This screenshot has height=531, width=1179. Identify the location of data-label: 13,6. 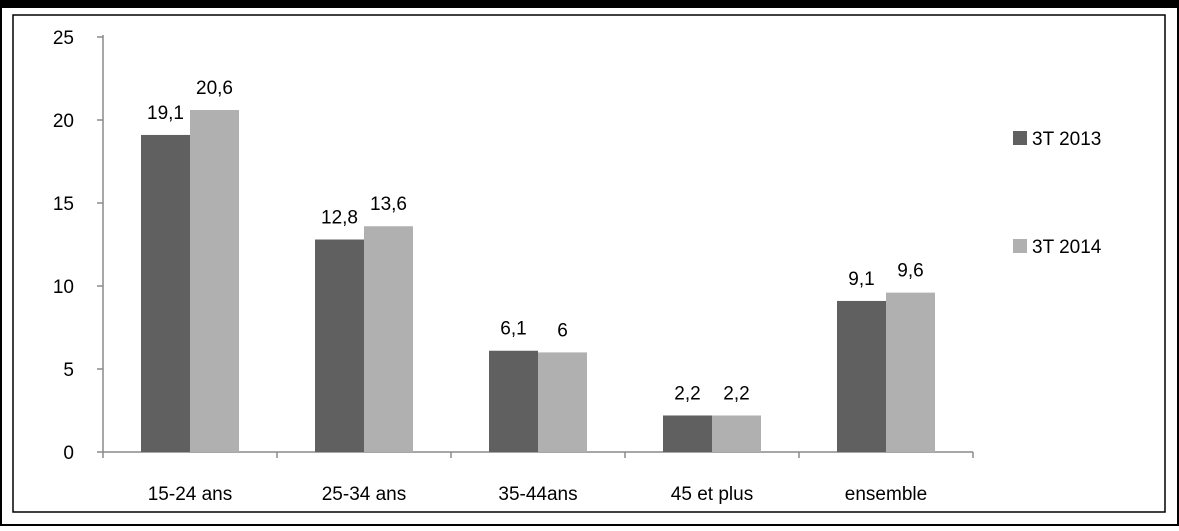
(388, 204).